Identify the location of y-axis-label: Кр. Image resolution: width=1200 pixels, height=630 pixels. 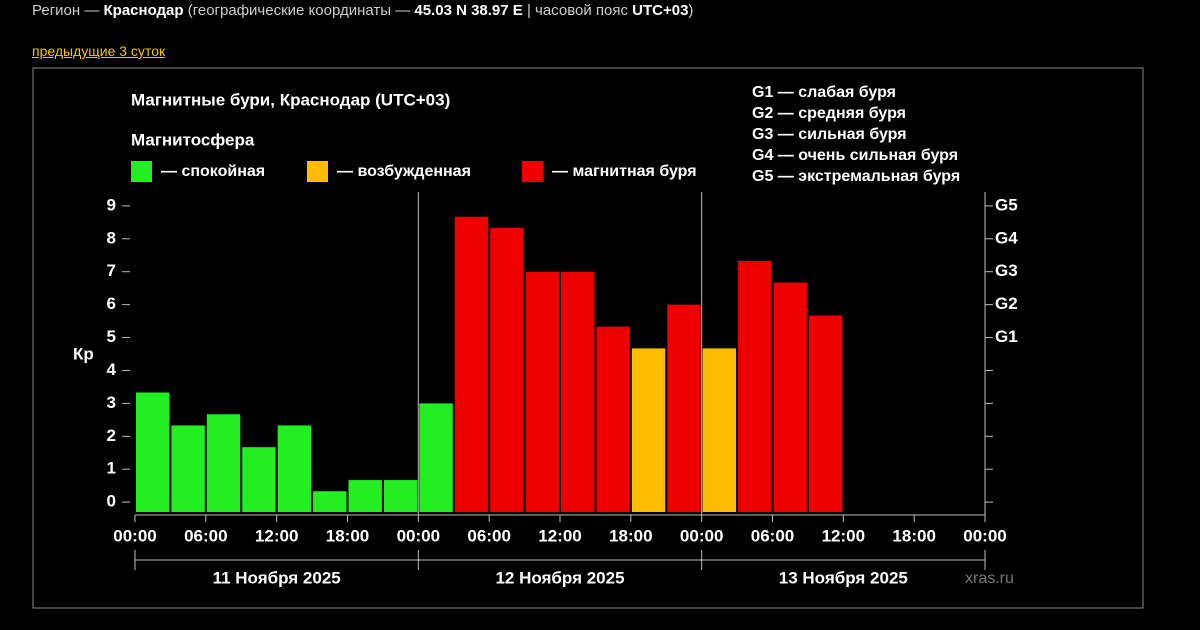
(83, 353).